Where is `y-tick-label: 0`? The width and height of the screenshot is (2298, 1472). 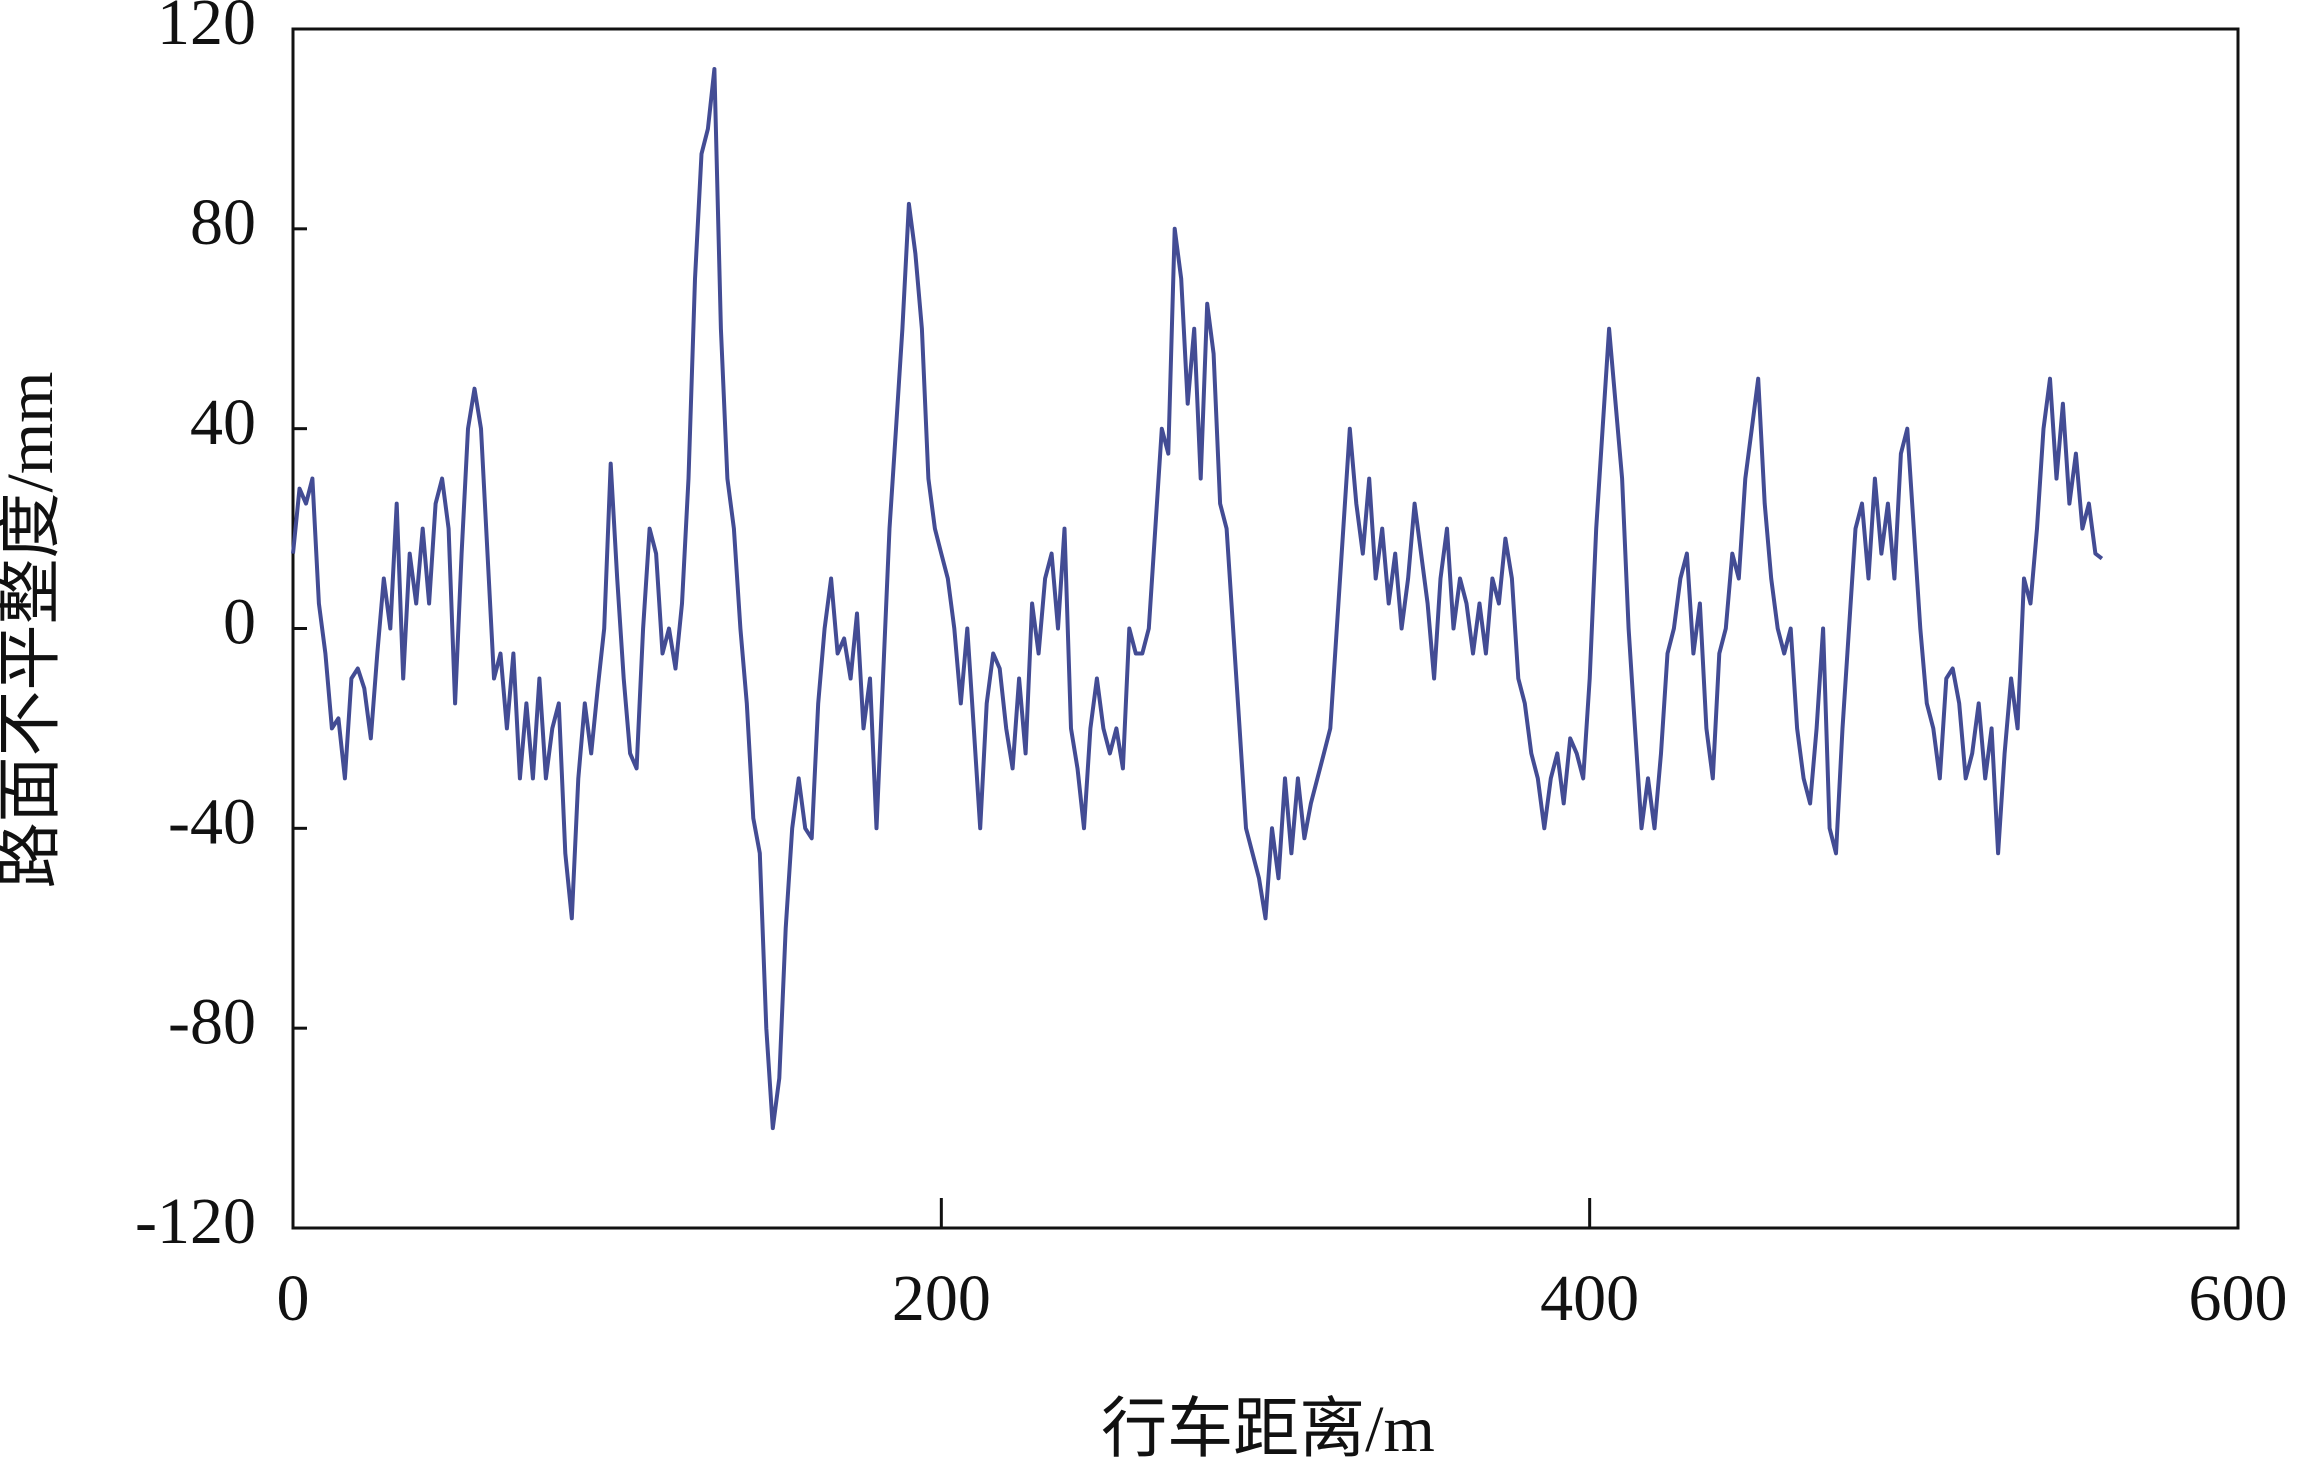
y-tick-label: 0 is located at coordinates (239, 622).